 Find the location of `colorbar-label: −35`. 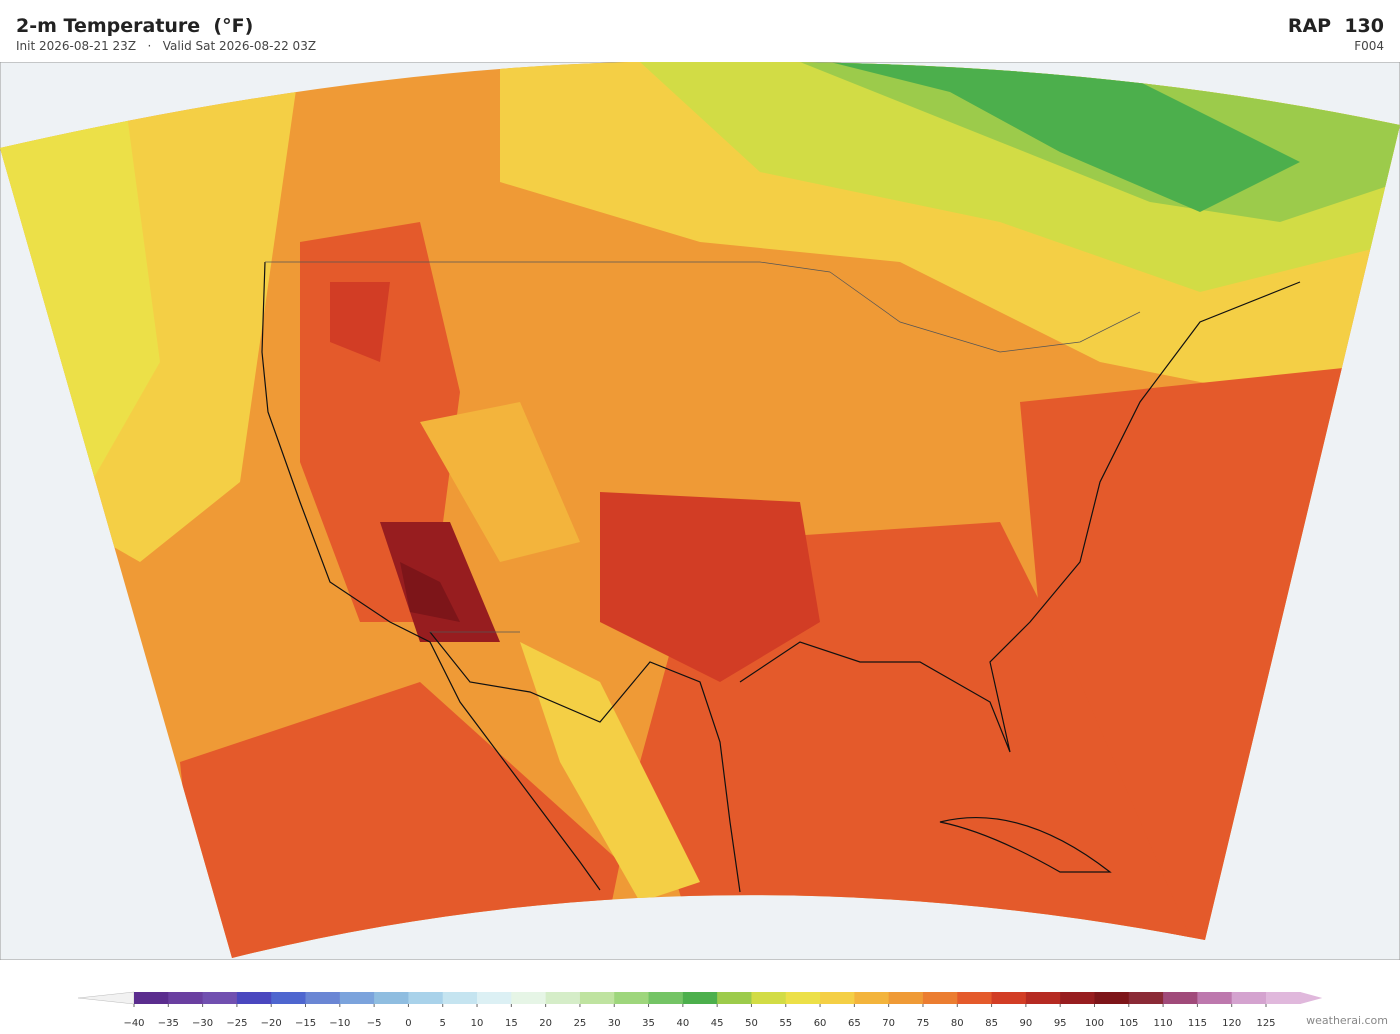

colorbar-label: −35 is located at coordinates (168, 1023).